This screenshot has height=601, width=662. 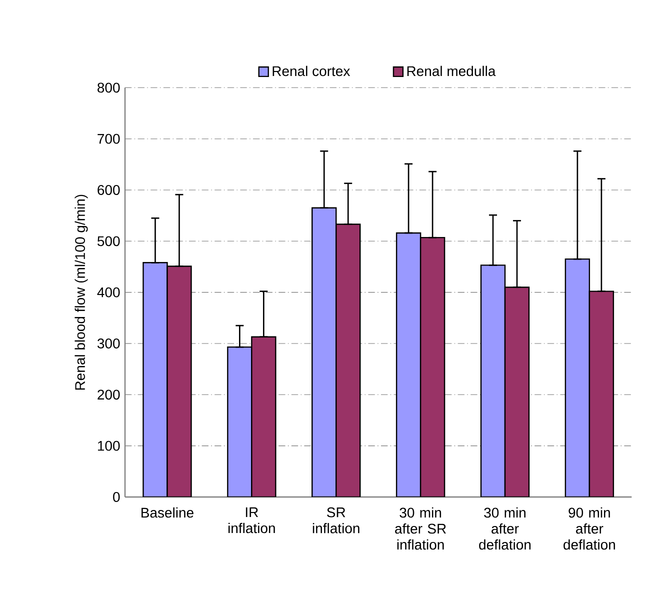 I want to click on y-tick-label: 300, so click(x=108, y=343).